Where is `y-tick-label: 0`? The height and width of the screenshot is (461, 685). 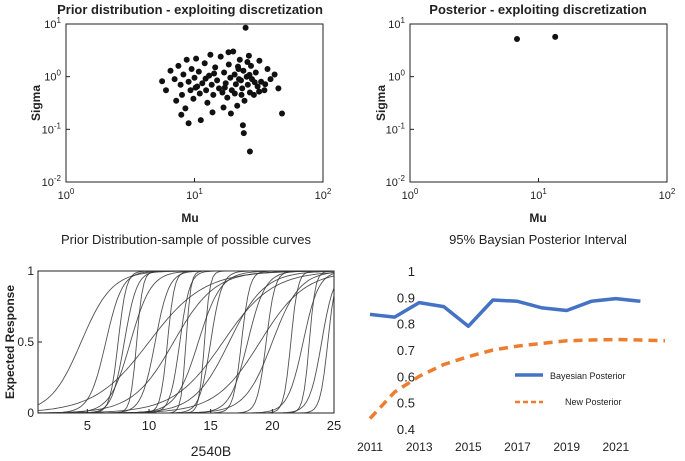
y-tick-label: 0 is located at coordinates (30, 413).